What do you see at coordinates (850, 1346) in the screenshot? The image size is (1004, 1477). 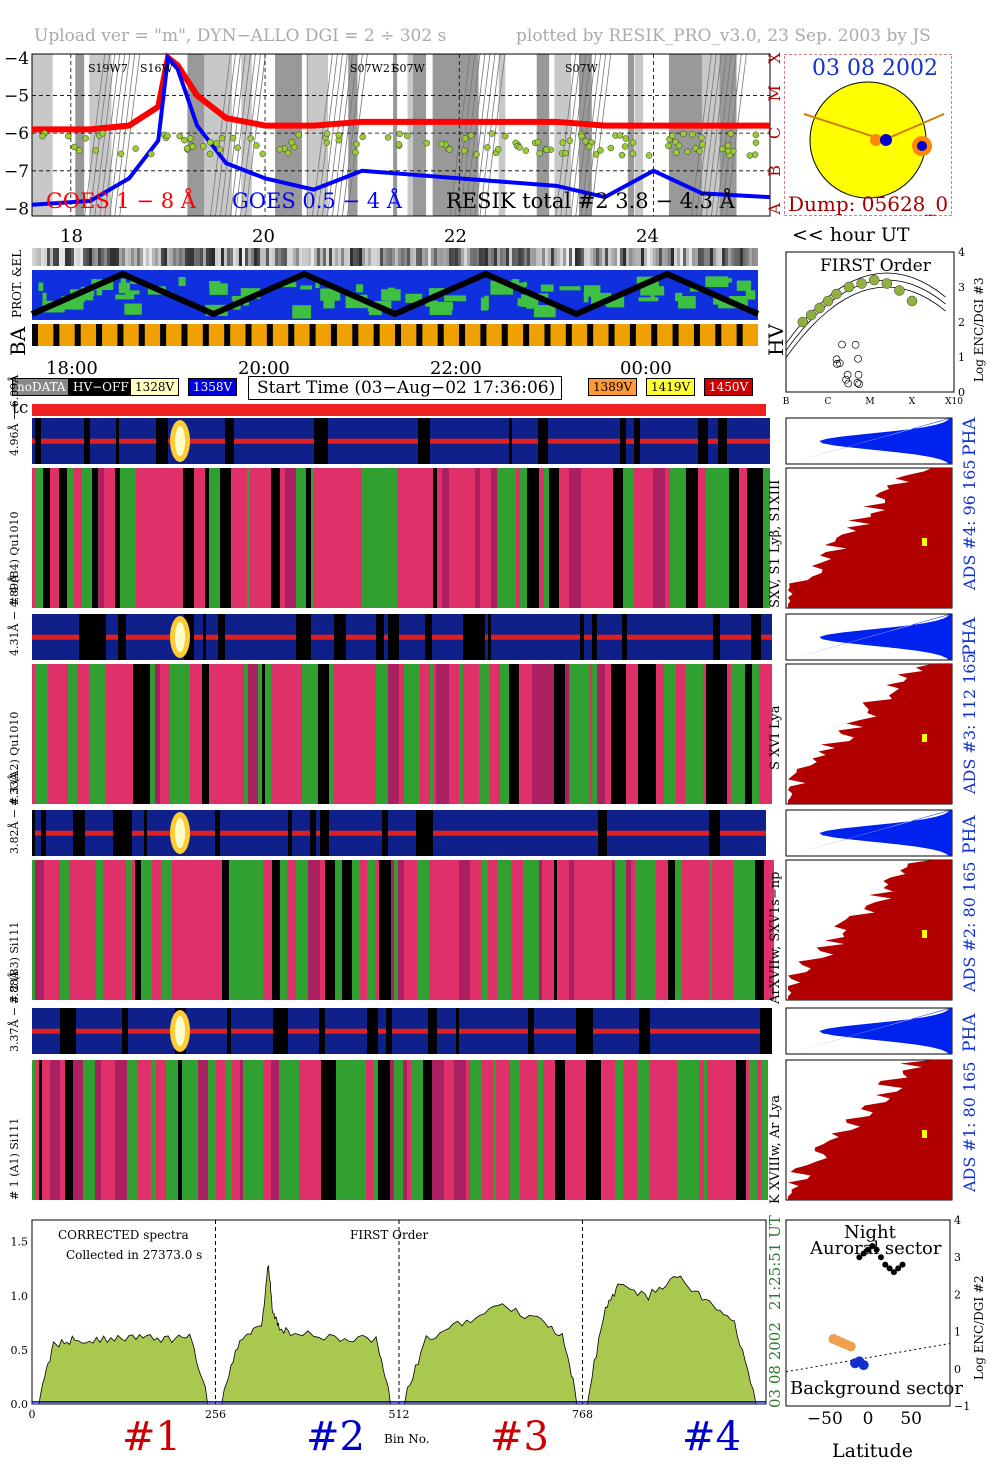 I see `background-point` at bounding box center [850, 1346].